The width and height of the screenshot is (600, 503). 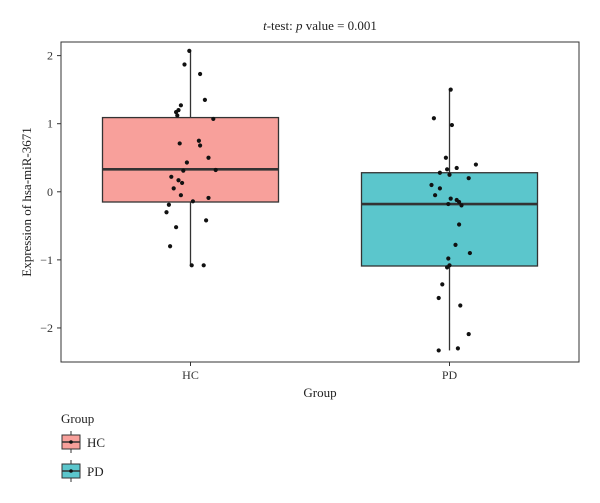 I want to click on y-tick-label: 0, so click(x=50, y=192).